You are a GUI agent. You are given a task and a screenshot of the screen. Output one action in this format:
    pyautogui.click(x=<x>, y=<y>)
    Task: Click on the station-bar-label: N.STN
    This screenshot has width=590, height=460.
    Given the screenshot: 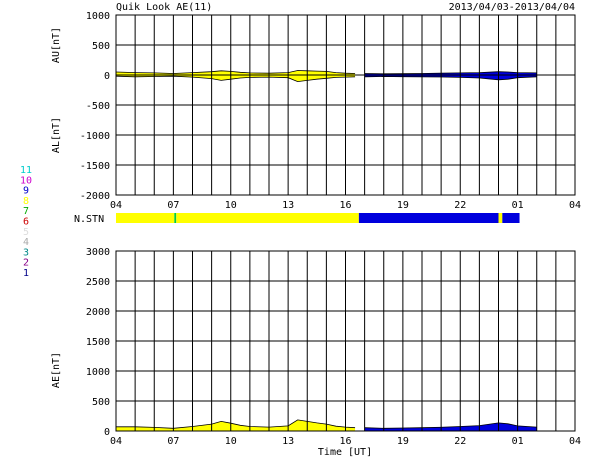 What is the action you would take?
    pyautogui.click(x=89, y=219)
    